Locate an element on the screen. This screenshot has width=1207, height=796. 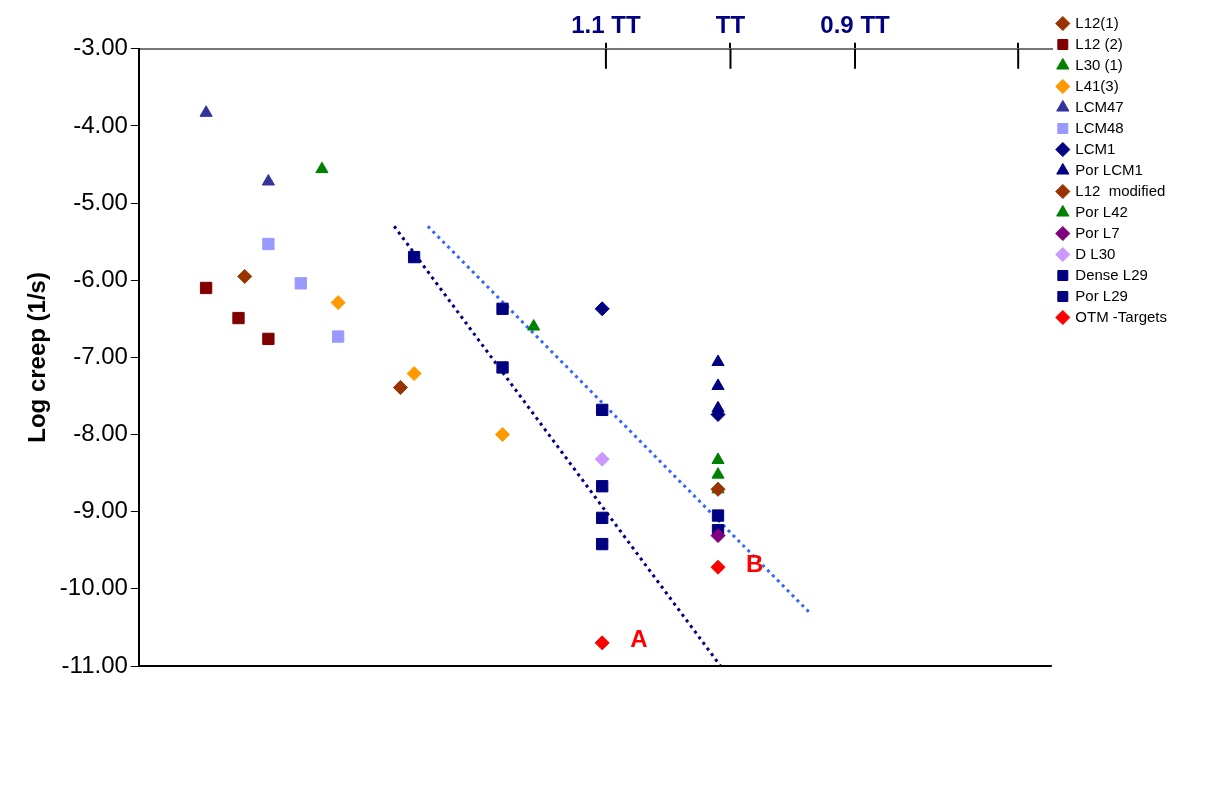
legend-label: LCM47 is located at coordinates (1099, 106).